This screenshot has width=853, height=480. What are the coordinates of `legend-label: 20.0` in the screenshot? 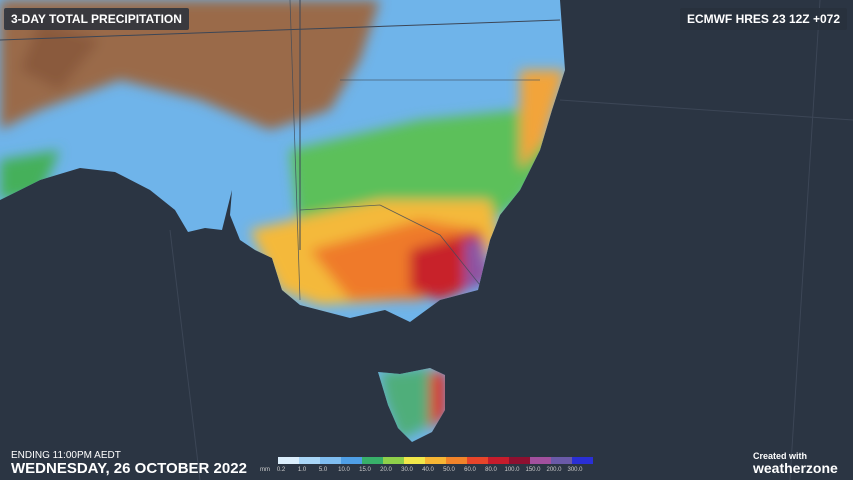 It's located at (386, 470).